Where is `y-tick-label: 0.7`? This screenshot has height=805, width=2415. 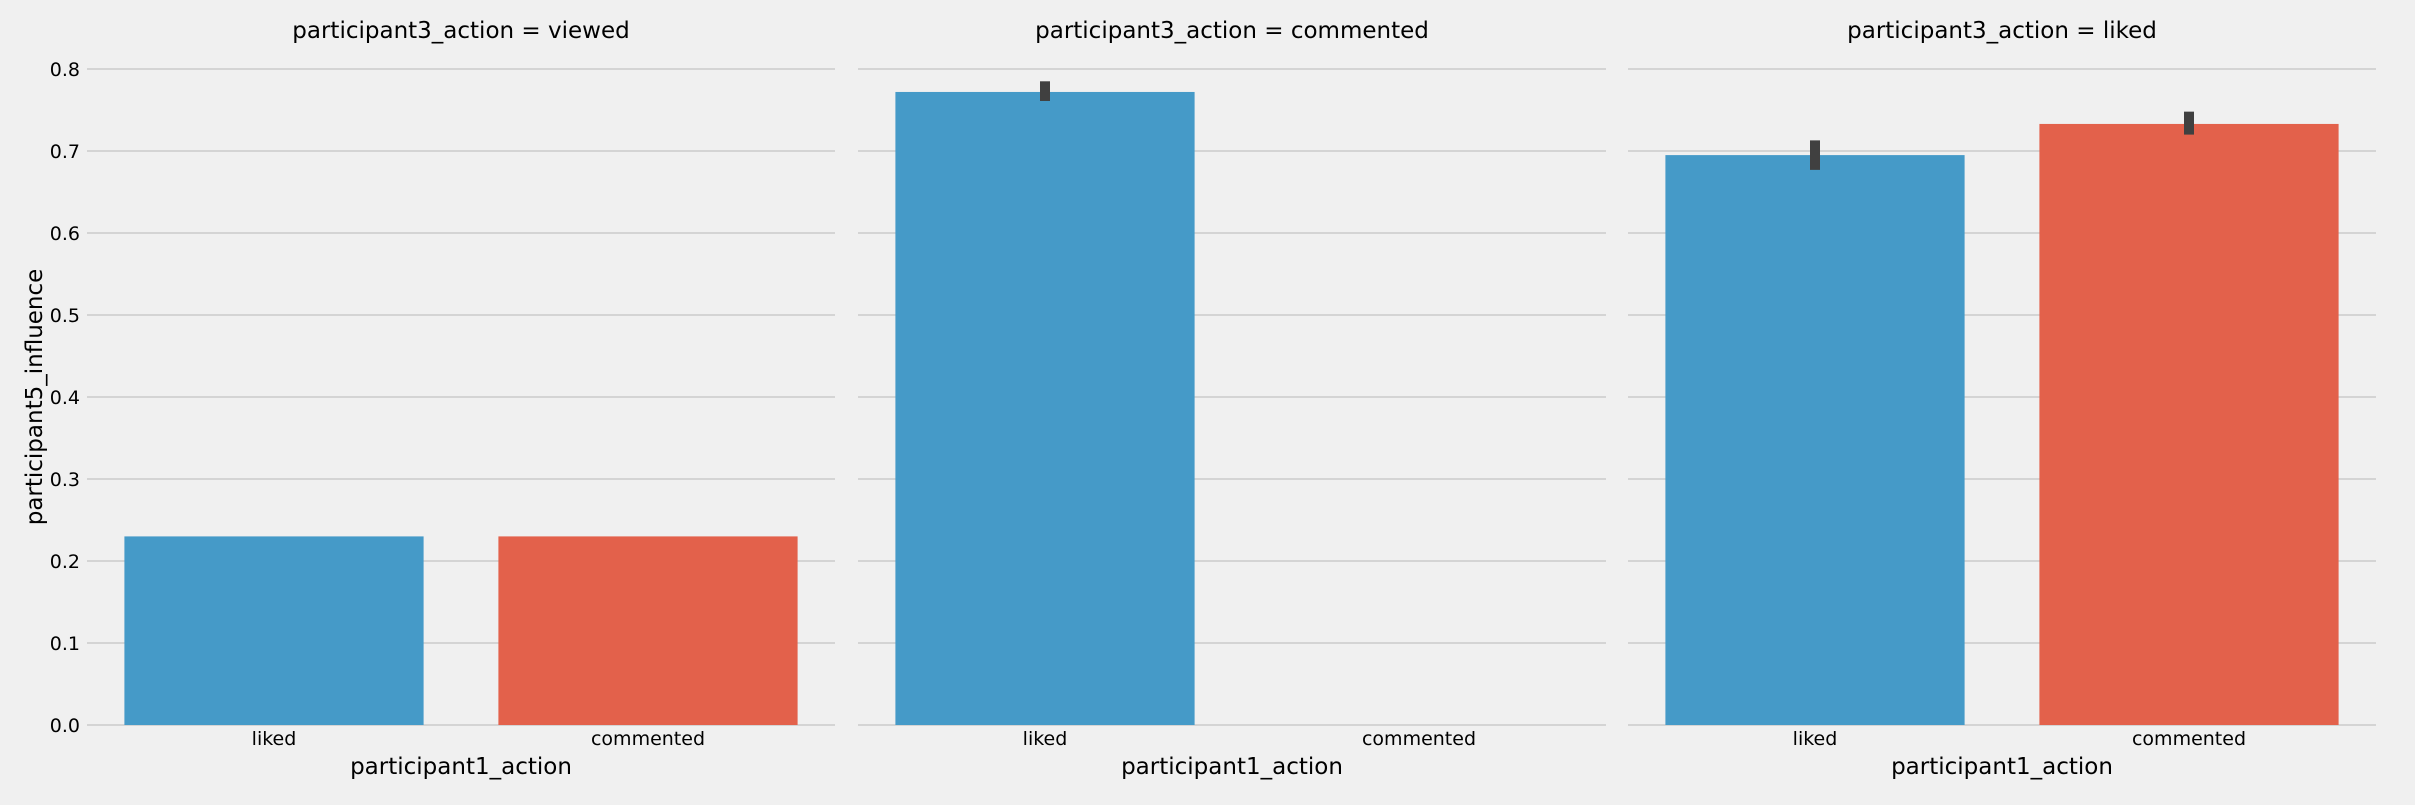 y-tick-label: 0.7 is located at coordinates (65, 152).